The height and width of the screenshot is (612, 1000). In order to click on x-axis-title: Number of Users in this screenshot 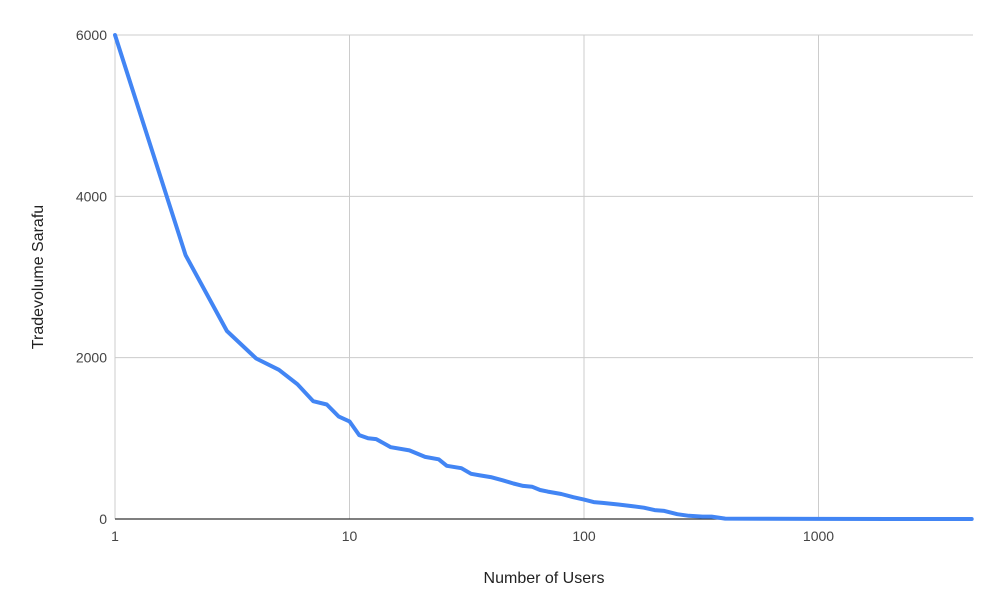, I will do `click(544, 578)`.